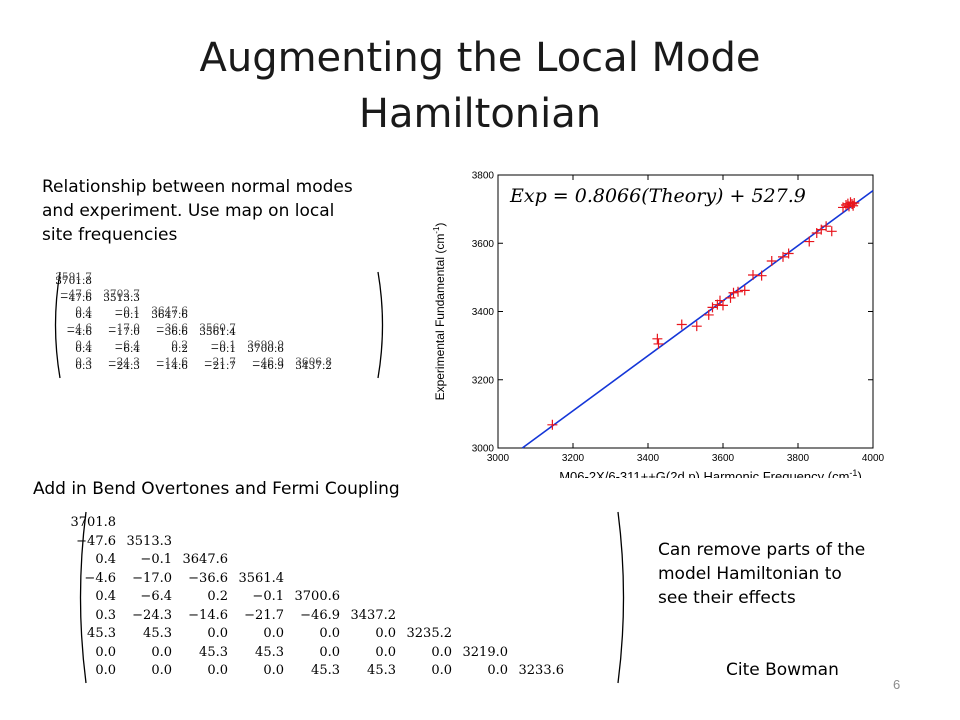 This screenshot has width=960, height=720. I want to click on fit-equation: Exp = 0.8066(Theory) + 527.9, so click(657, 196).